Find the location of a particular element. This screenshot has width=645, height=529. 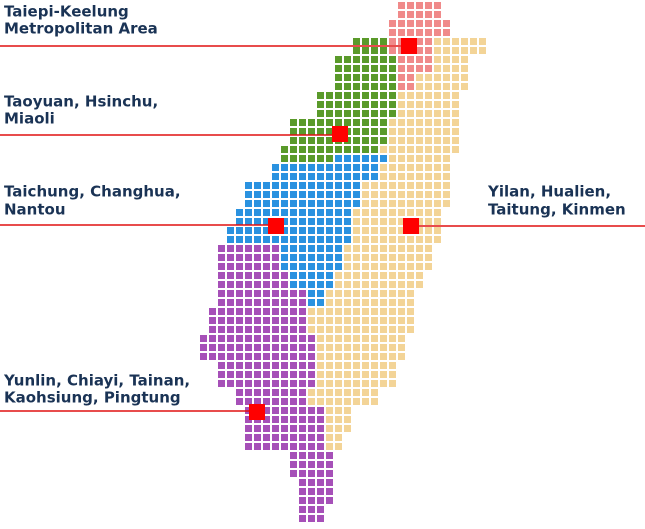

region-label: Taitung, Kinmen is located at coordinates (557, 210).